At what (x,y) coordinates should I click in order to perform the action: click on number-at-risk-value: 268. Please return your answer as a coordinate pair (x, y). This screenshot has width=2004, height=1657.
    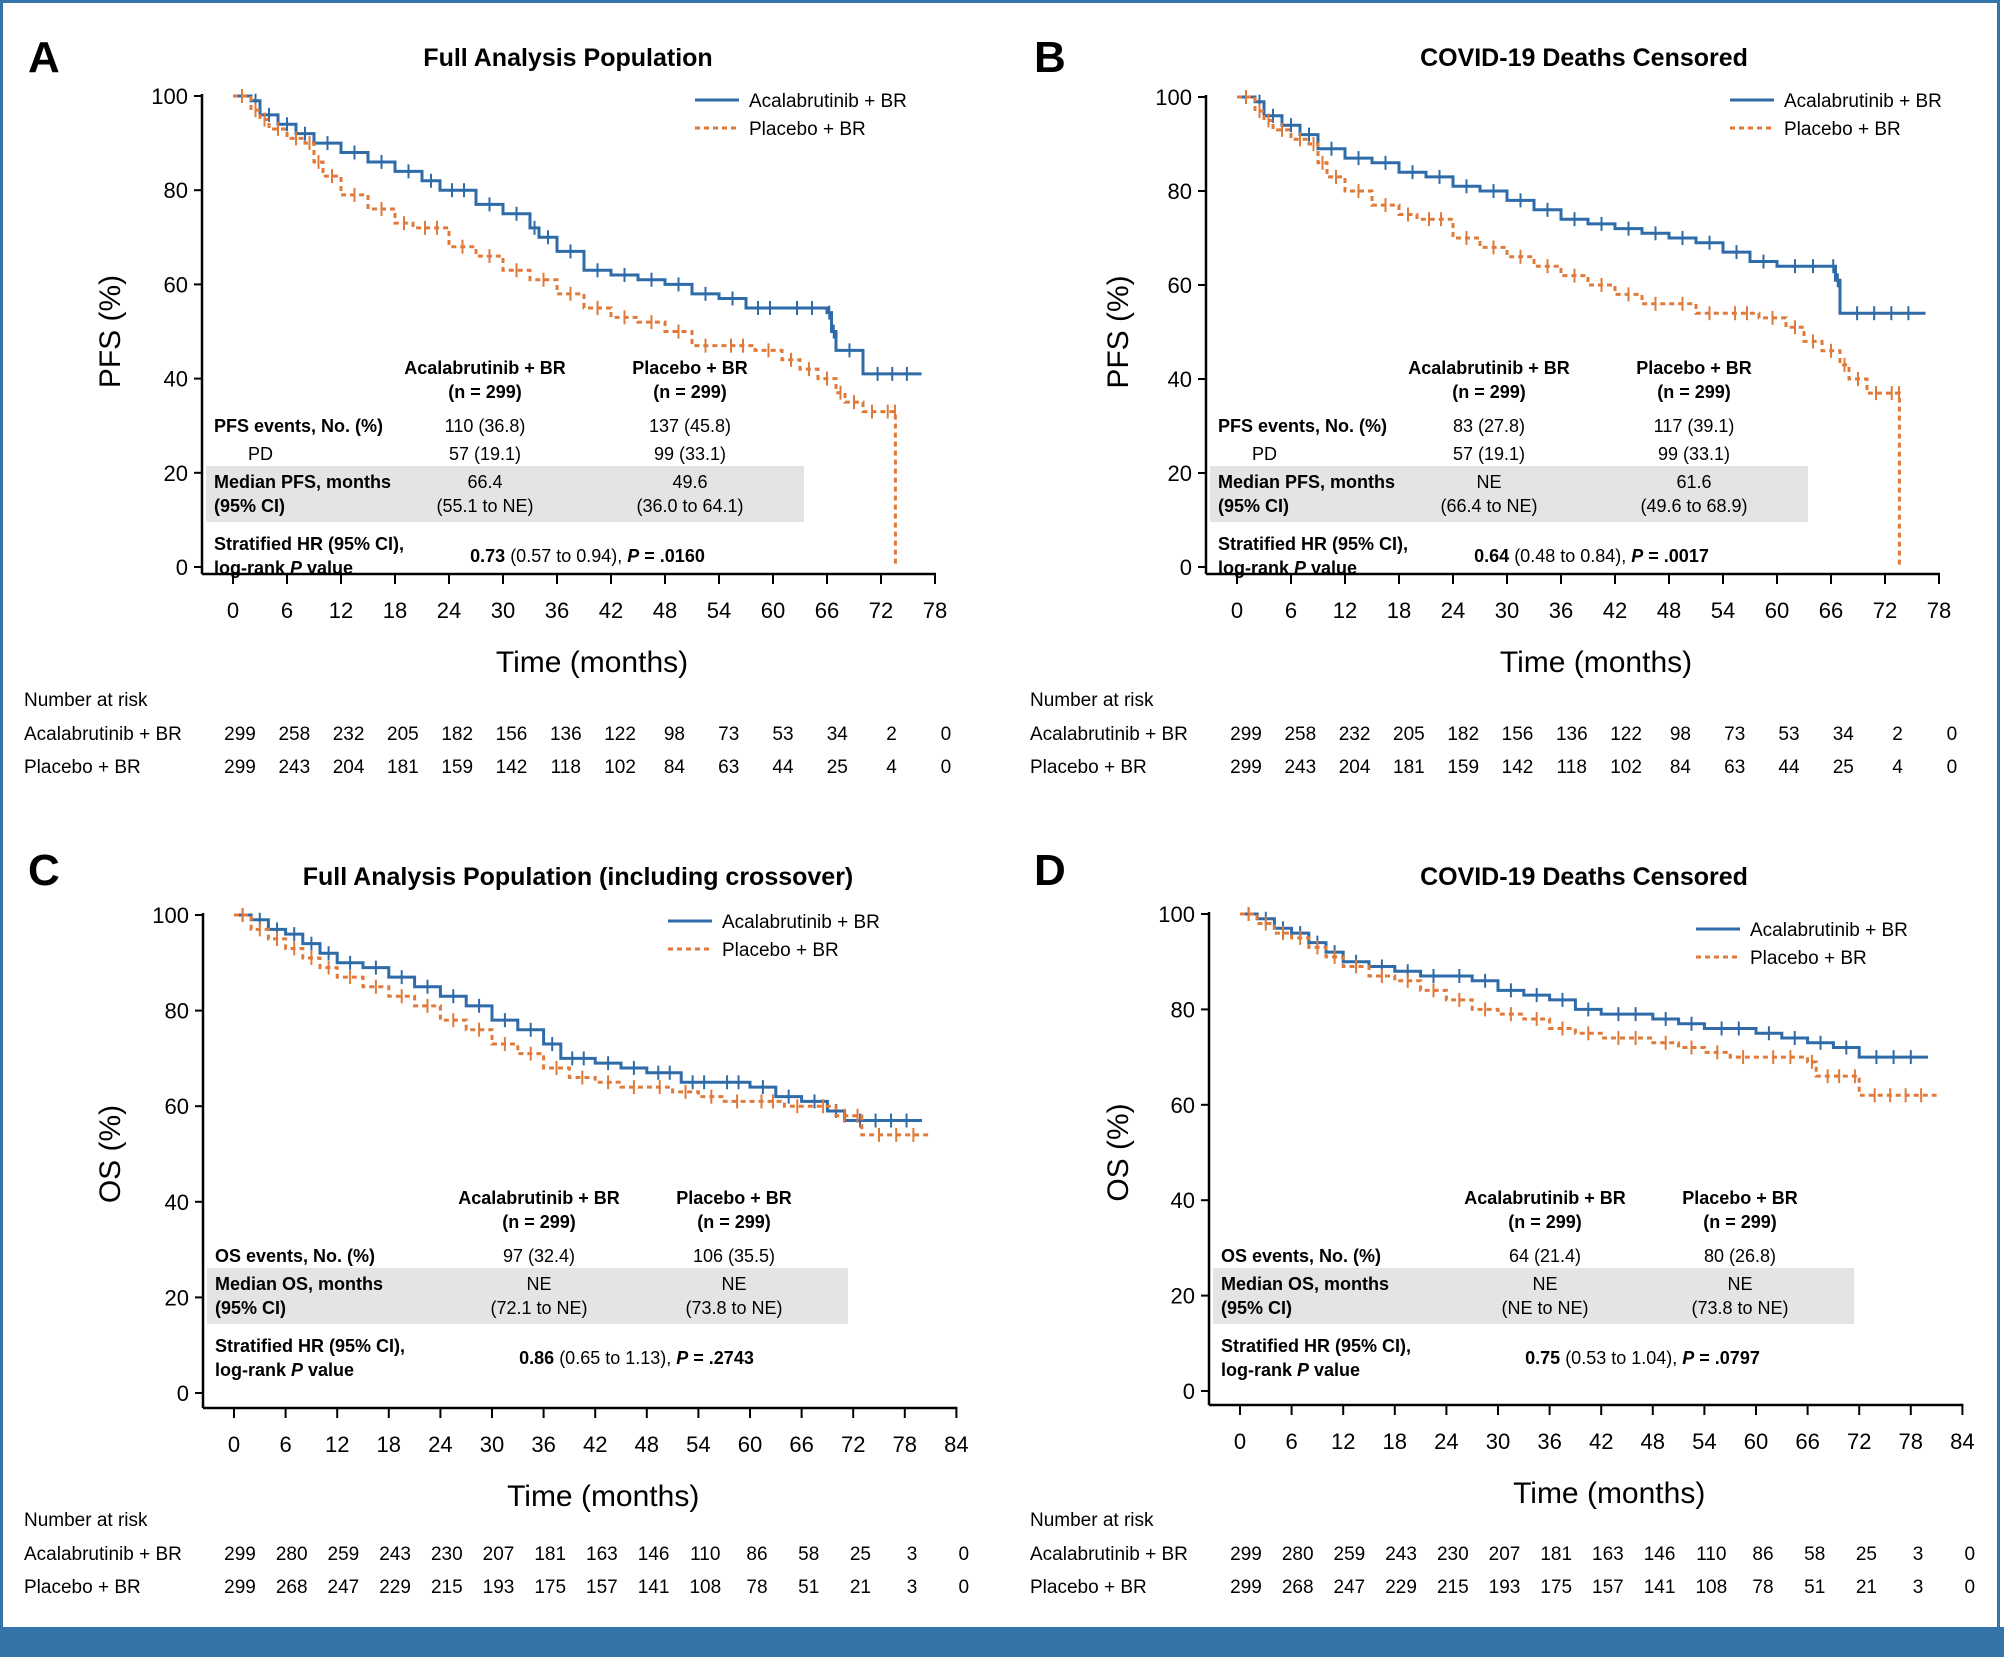
    Looking at the image, I should click on (292, 1587).